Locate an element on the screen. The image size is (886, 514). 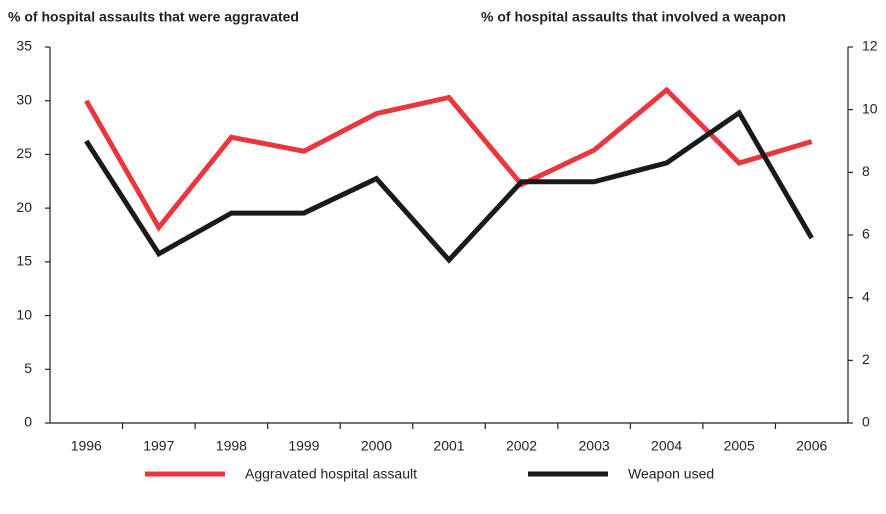
legend-label: Weapon used is located at coordinates (671, 474).